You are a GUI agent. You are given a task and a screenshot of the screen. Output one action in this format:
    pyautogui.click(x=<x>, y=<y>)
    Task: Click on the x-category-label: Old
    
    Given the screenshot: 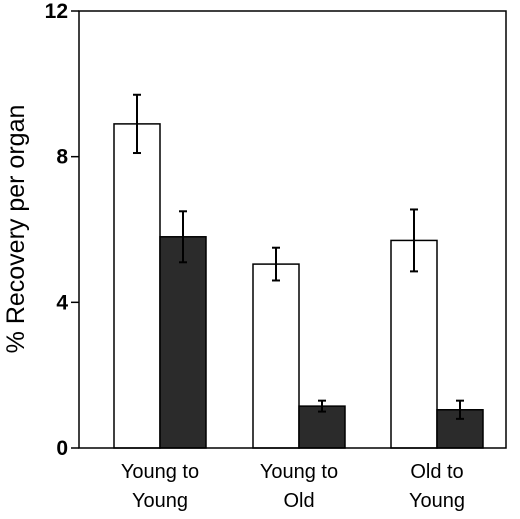 What is the action you would take?
    pyautogui.click(x=298, y=501)
    